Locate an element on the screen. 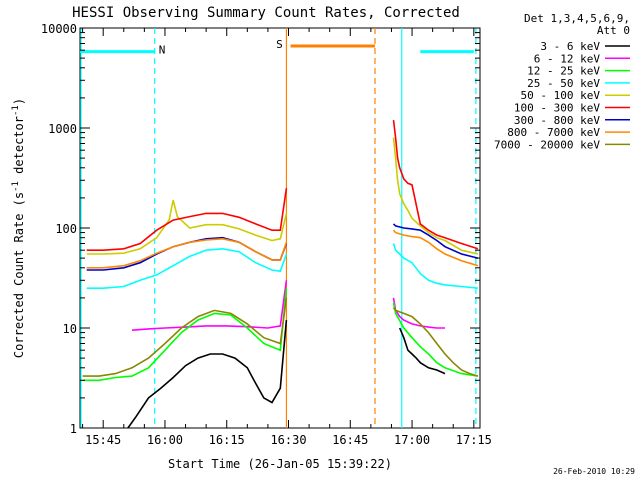  legend-header-line2: Att 0 is located at coordinates (613, 30).